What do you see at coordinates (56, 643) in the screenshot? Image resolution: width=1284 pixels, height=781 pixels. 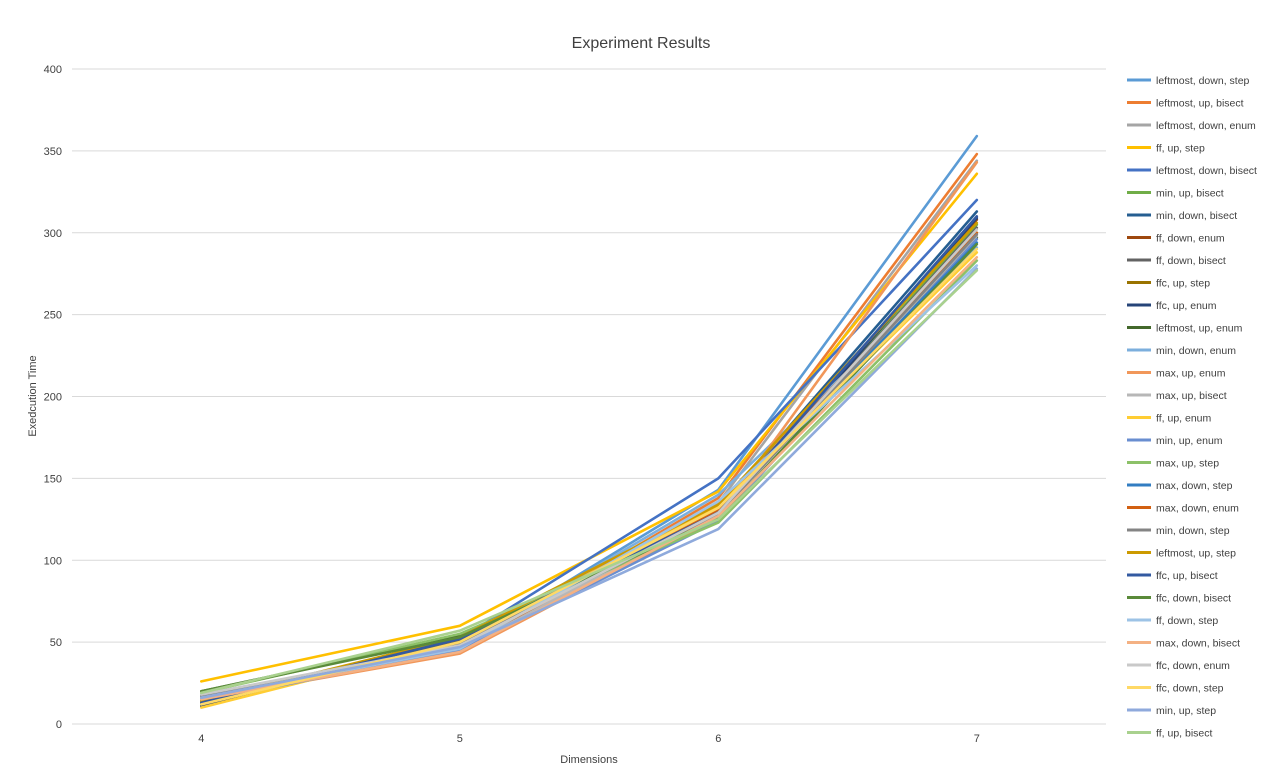 I see `y-tick-label: 50` at bounding box center [56, 643].